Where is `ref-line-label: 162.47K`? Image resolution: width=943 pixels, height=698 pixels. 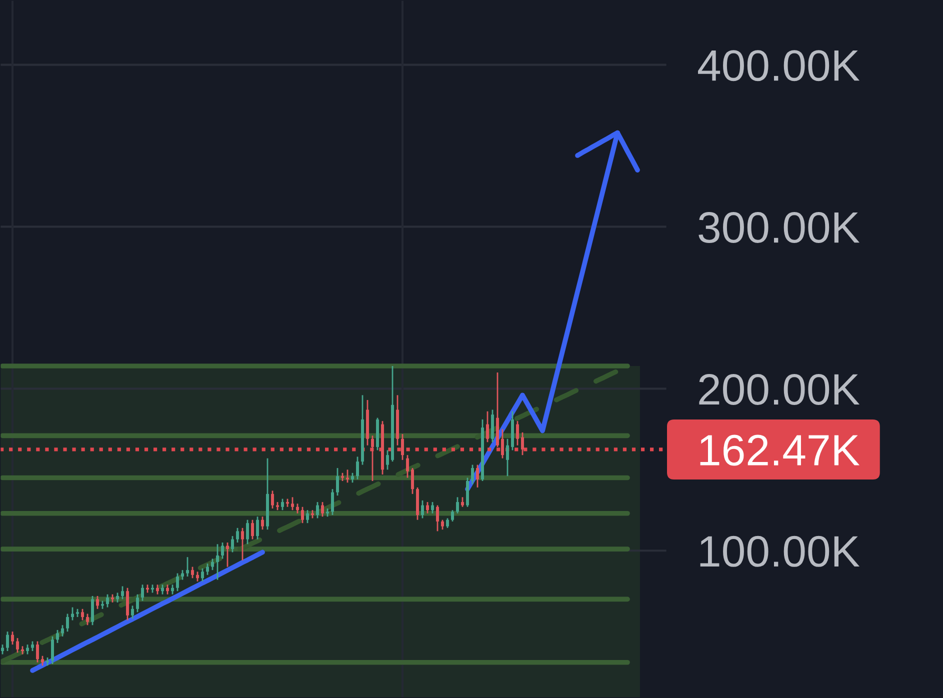 ref-line-label: 162.47K is located at coordinates (780, 450).